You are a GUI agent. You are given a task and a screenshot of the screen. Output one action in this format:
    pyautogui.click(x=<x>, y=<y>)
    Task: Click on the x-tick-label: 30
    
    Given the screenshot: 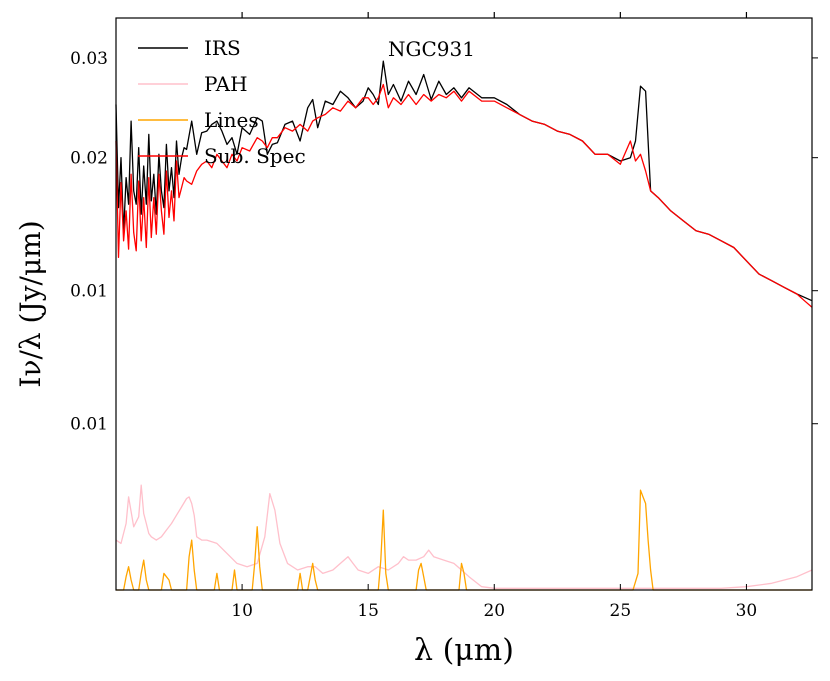 What is the action you would take?
    pyautogui.click(x=747, y=611)
    